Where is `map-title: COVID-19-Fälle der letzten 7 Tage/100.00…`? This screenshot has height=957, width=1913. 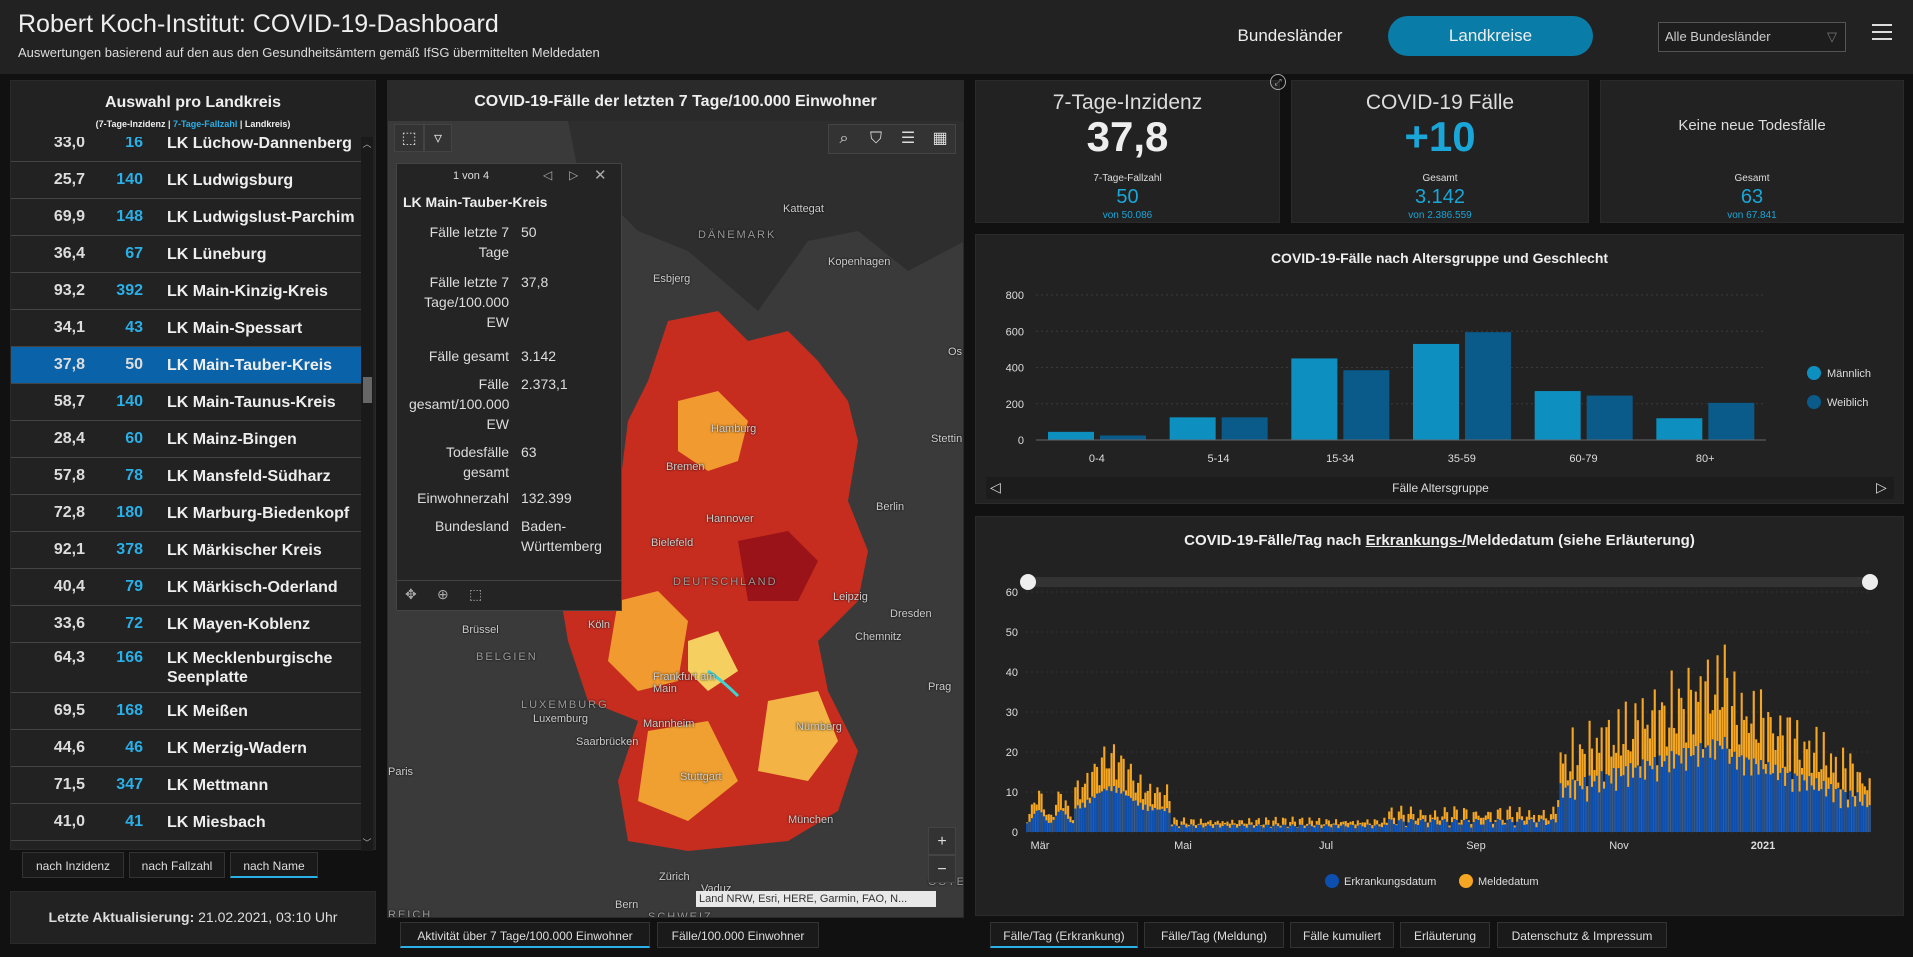
map-title: COVID-19-Fälle der letzten 7 Tage/100.00… is located at coordinates (675, 101).